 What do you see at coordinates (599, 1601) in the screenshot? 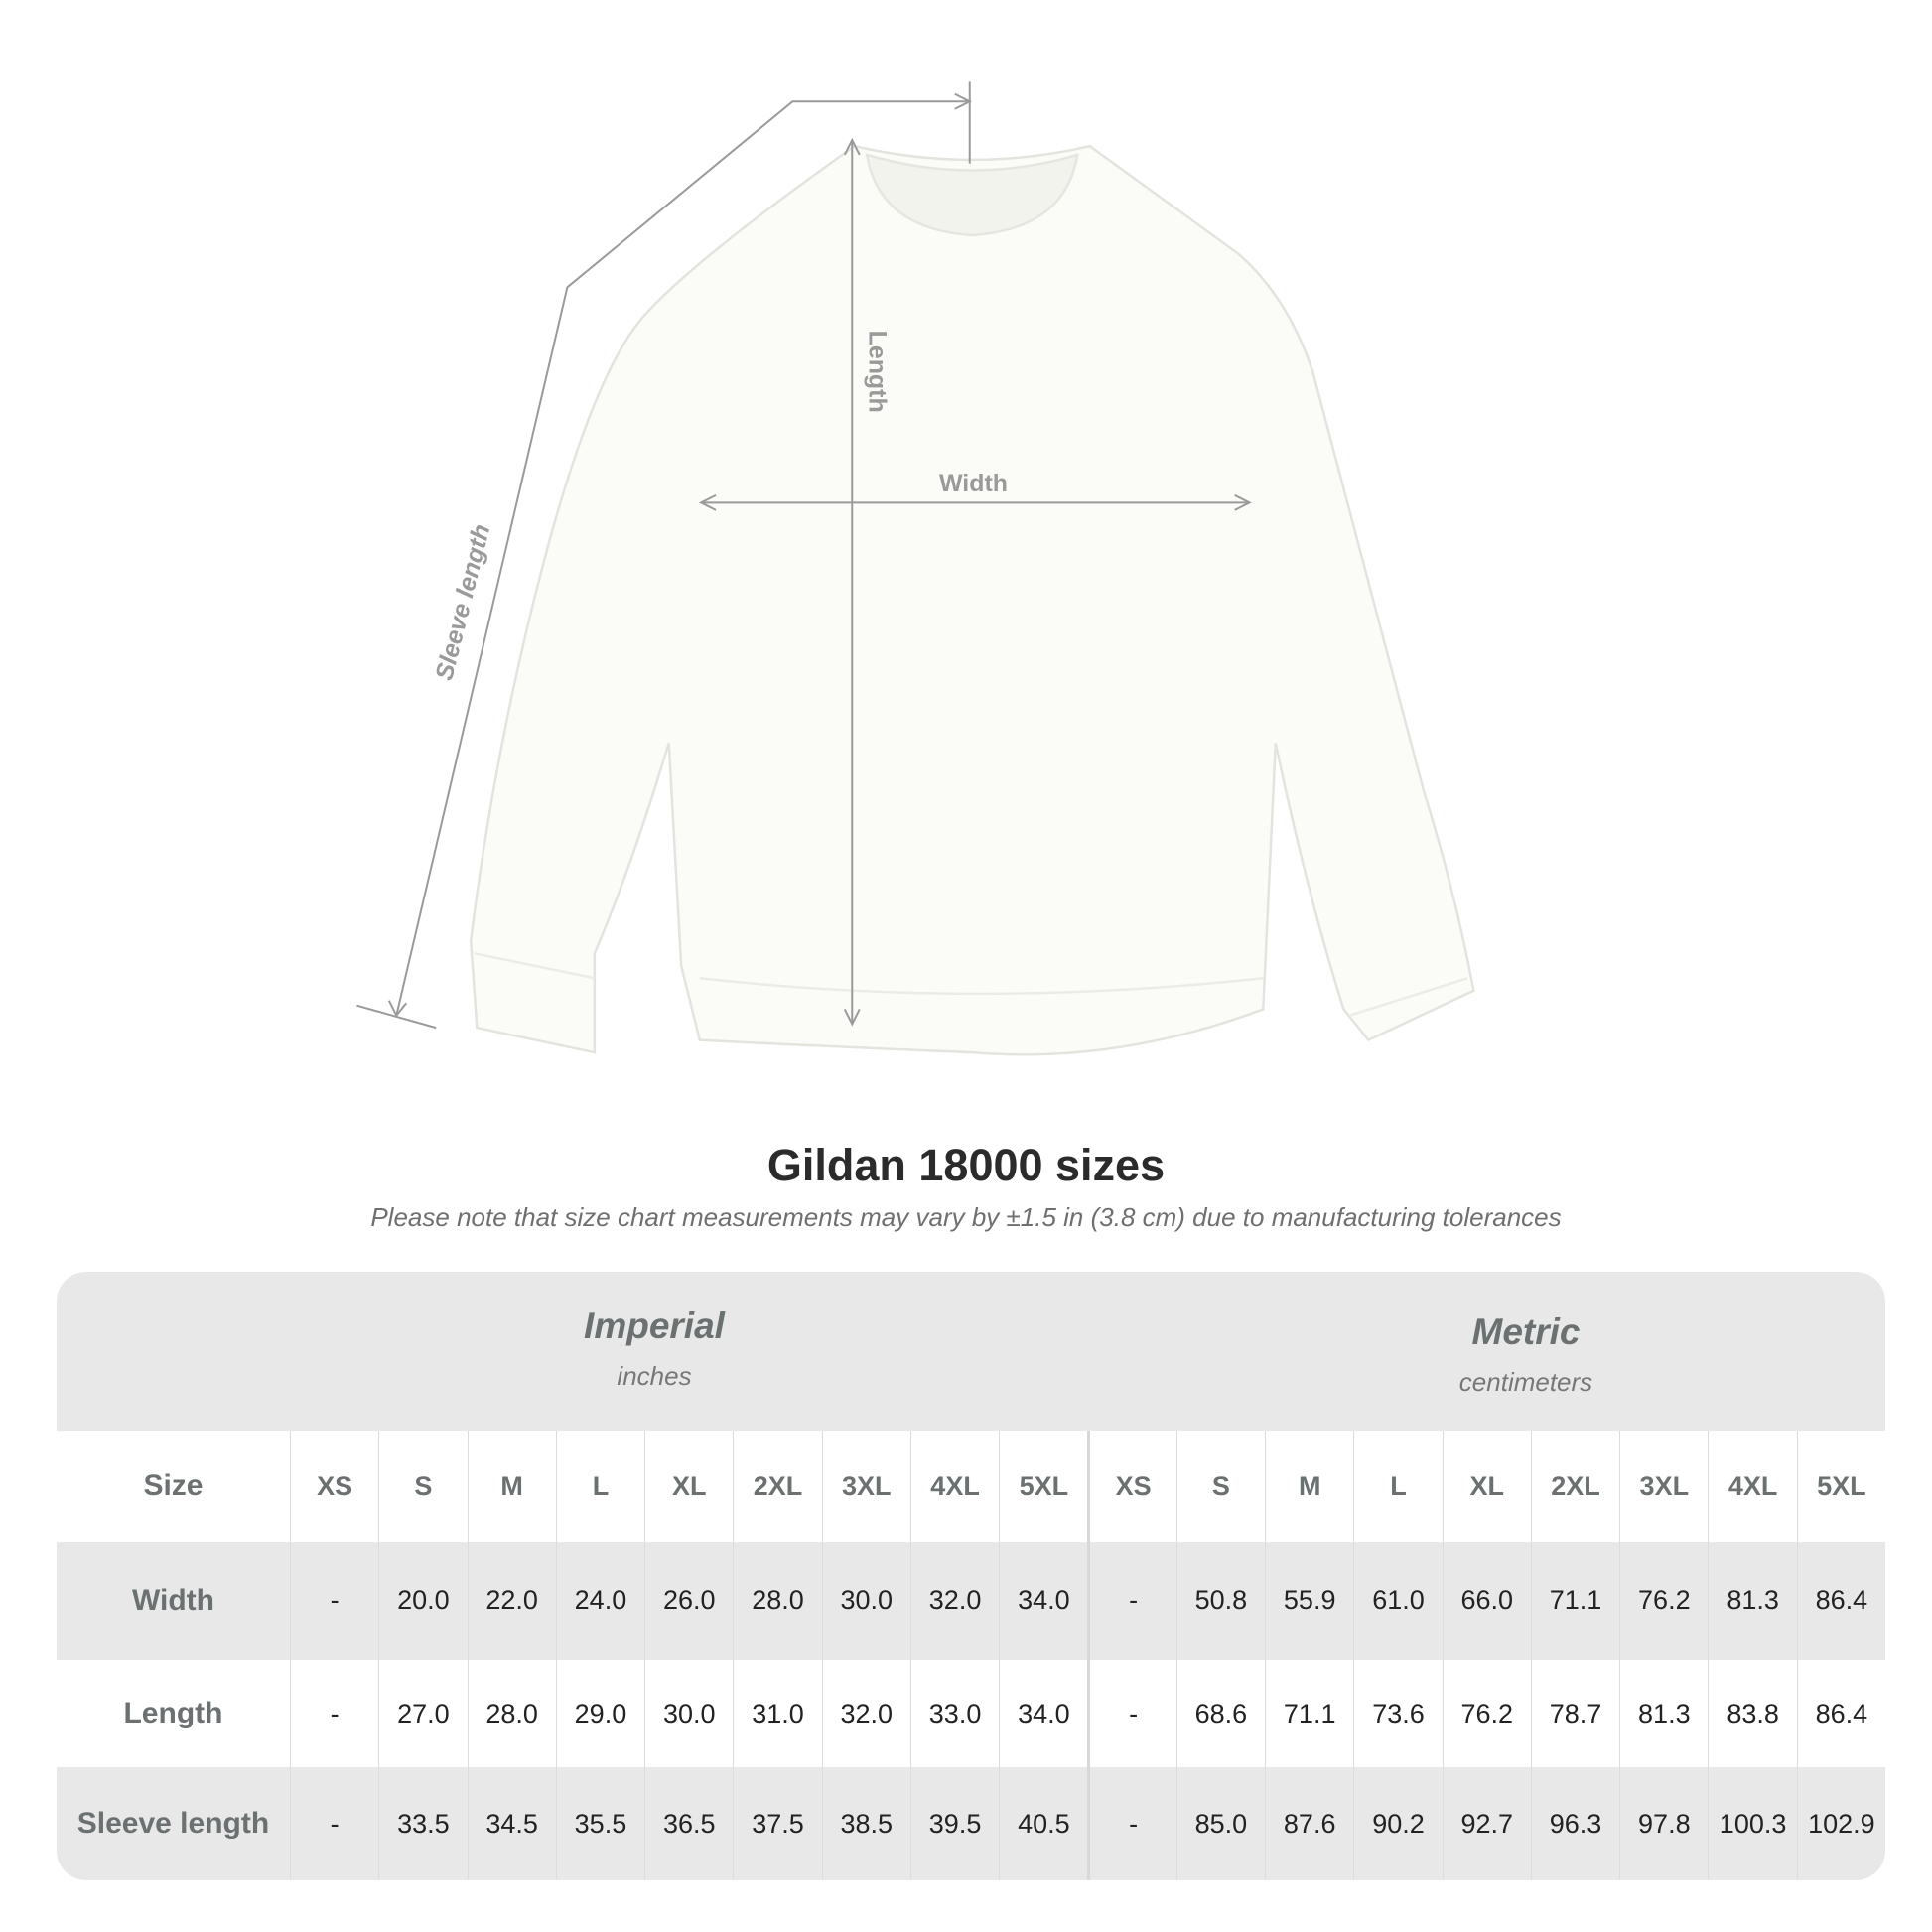
I see `imperial-value-cell: 24.0` at bounding box center [599, 1601].